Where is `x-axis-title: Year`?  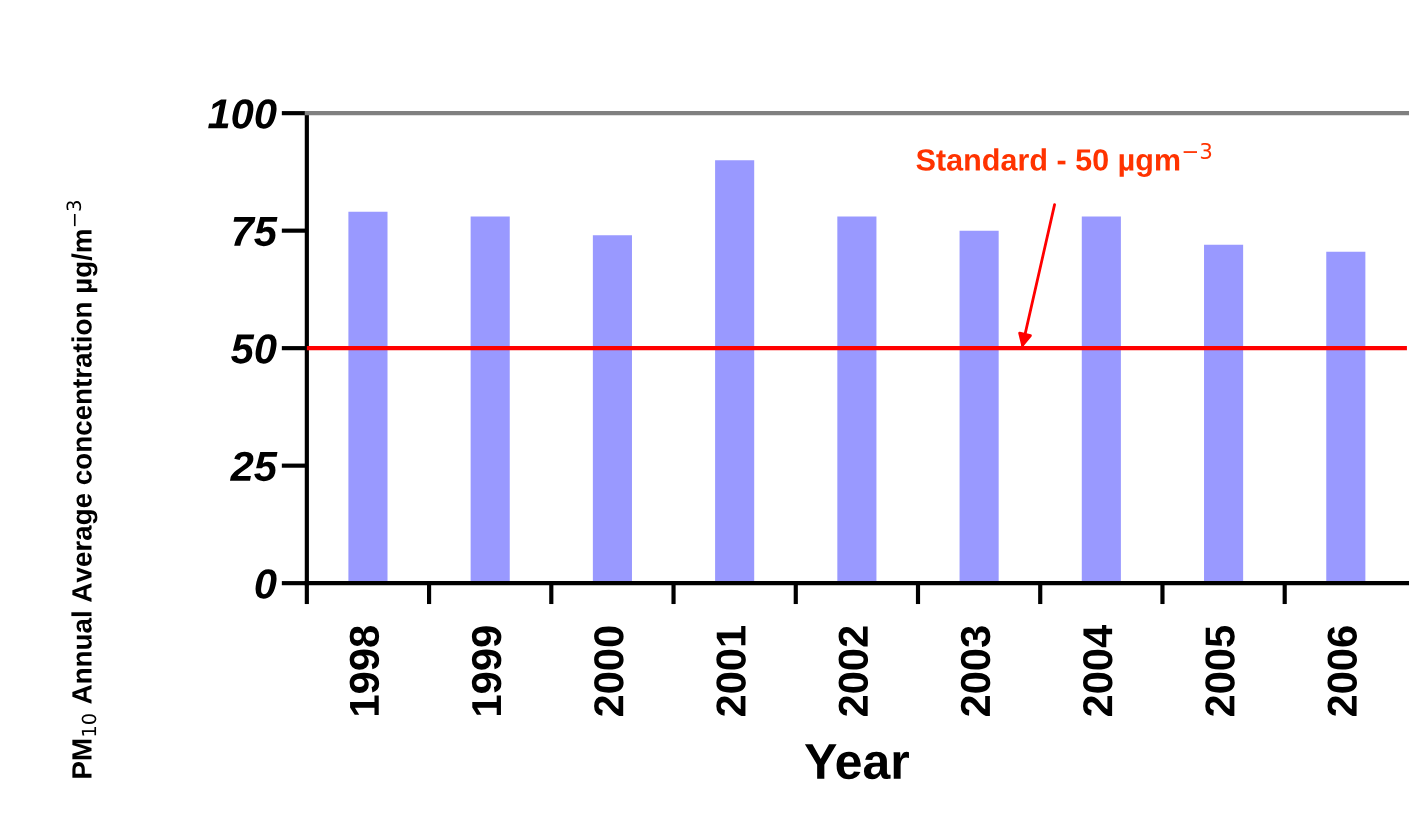
x-axis-title: Year is located at coordinates (856, 762).